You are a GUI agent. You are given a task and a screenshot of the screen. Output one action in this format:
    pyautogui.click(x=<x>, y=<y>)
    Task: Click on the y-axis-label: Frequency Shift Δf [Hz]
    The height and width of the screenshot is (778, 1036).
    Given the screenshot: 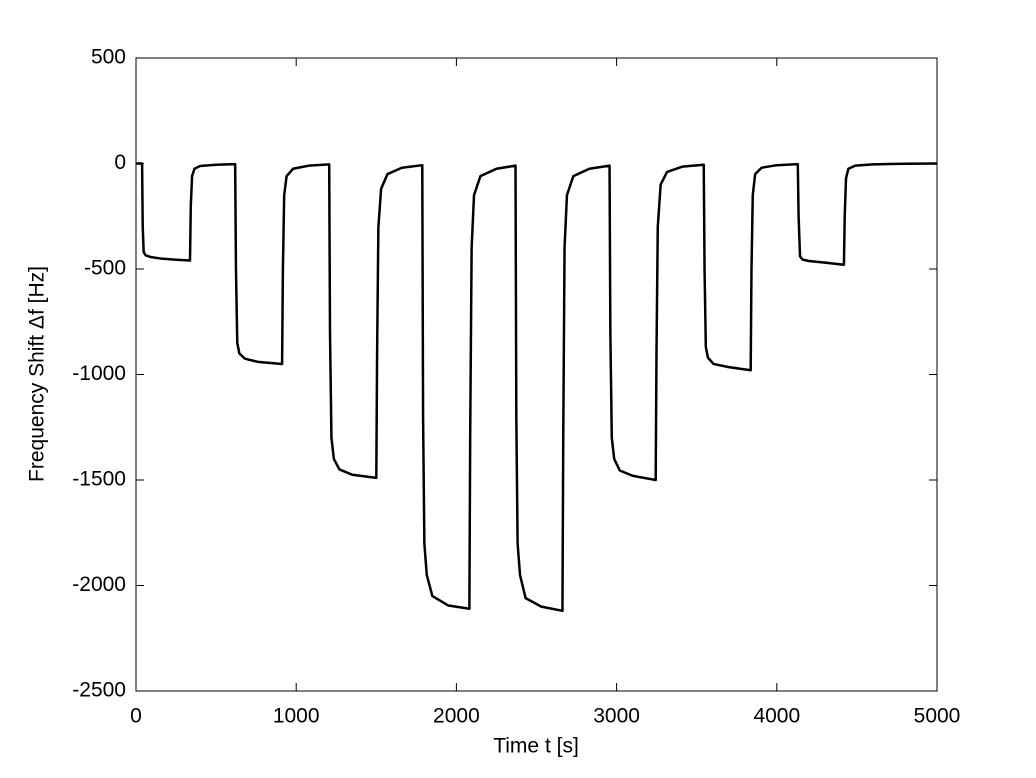 What is the action you would take?
    pyautogui.click(x=37, y=374)
    